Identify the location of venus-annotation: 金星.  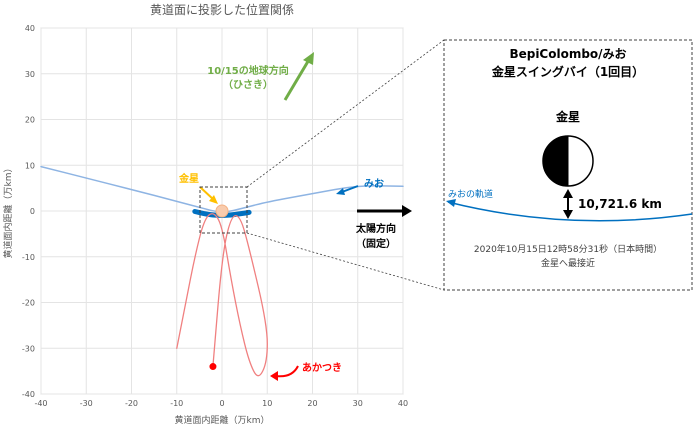
(198, 188).